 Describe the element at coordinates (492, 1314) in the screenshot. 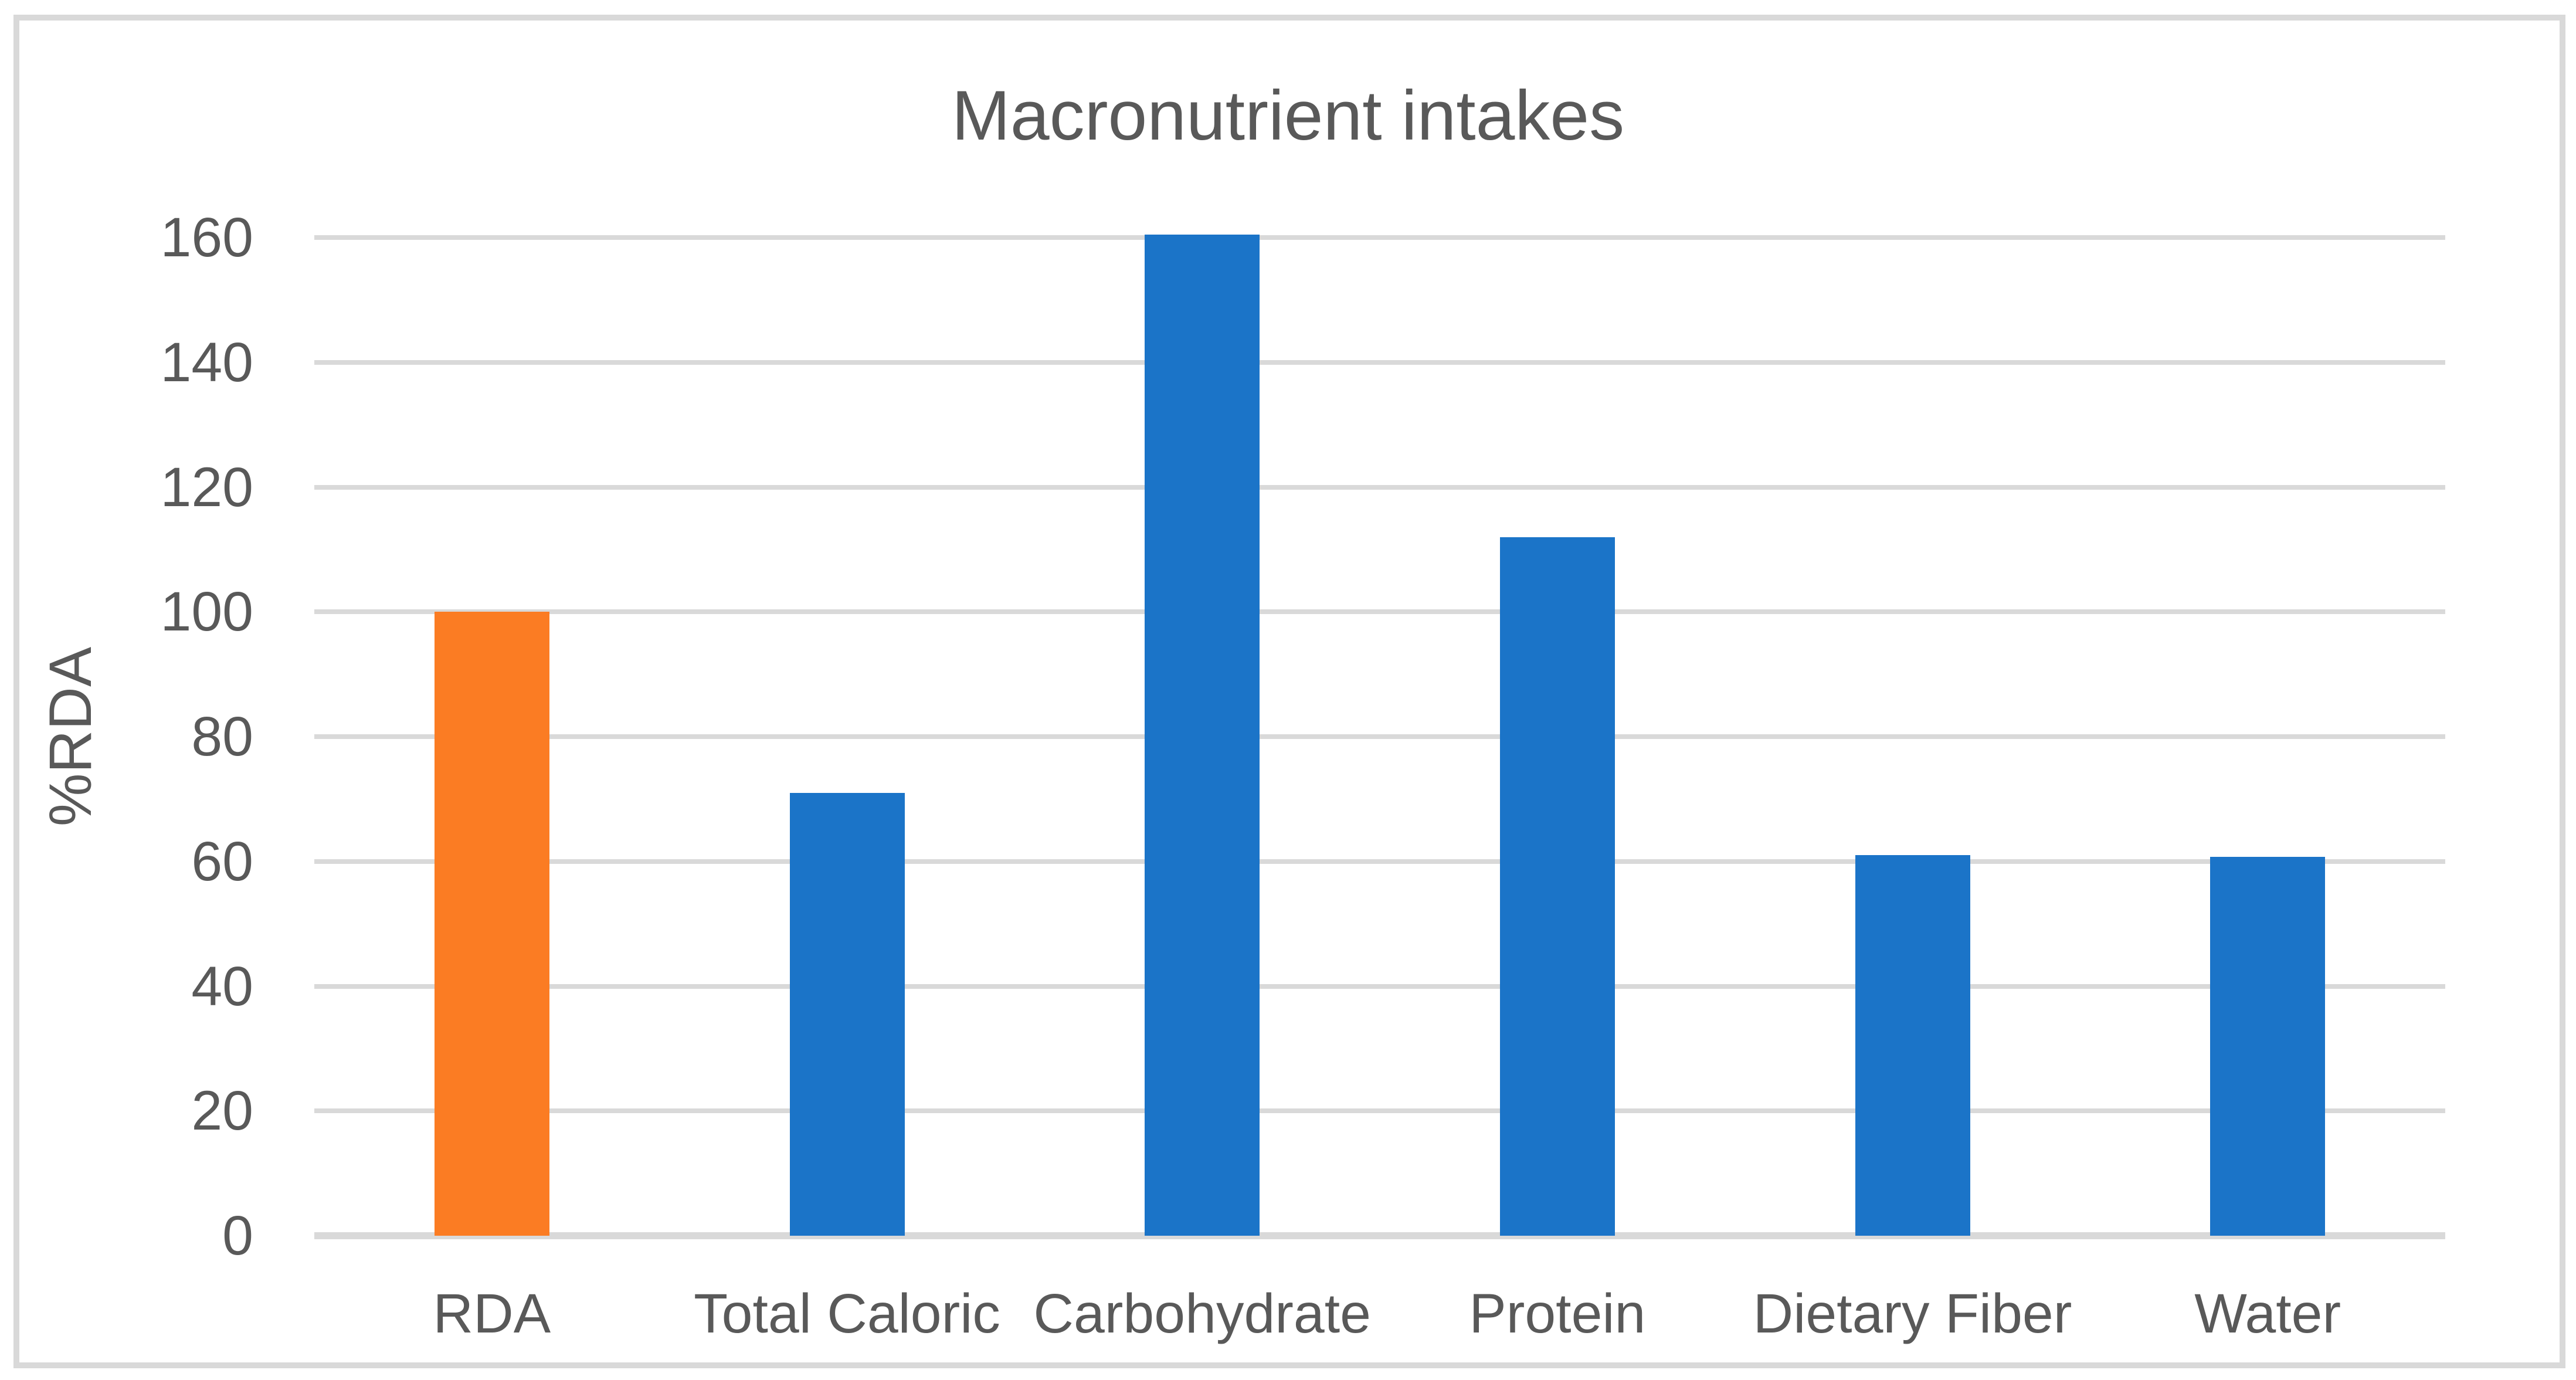

I see `x-category-label-rda: RDA` at that location.